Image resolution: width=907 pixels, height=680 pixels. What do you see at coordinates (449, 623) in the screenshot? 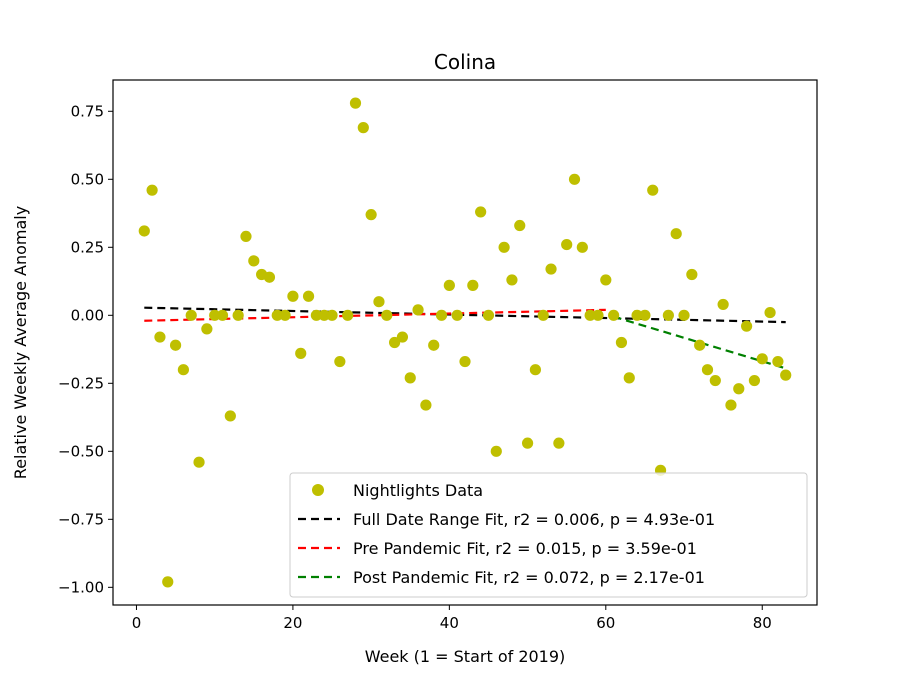
I see `x-tick-label: 40` at bounding box center [449, 623].